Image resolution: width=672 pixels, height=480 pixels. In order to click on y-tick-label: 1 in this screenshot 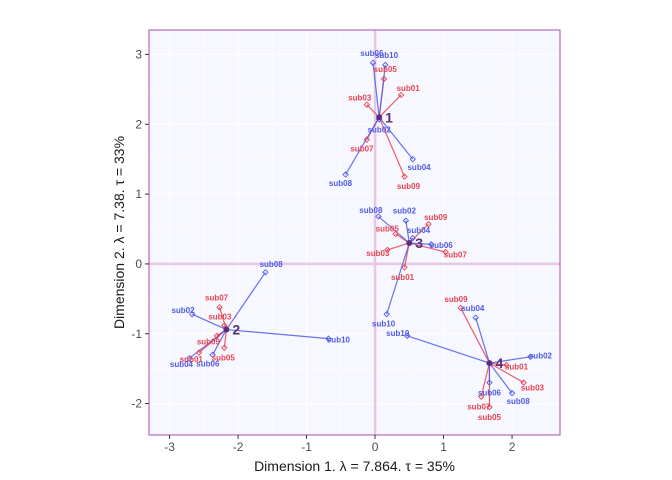, I will do `click(138, 194)`.